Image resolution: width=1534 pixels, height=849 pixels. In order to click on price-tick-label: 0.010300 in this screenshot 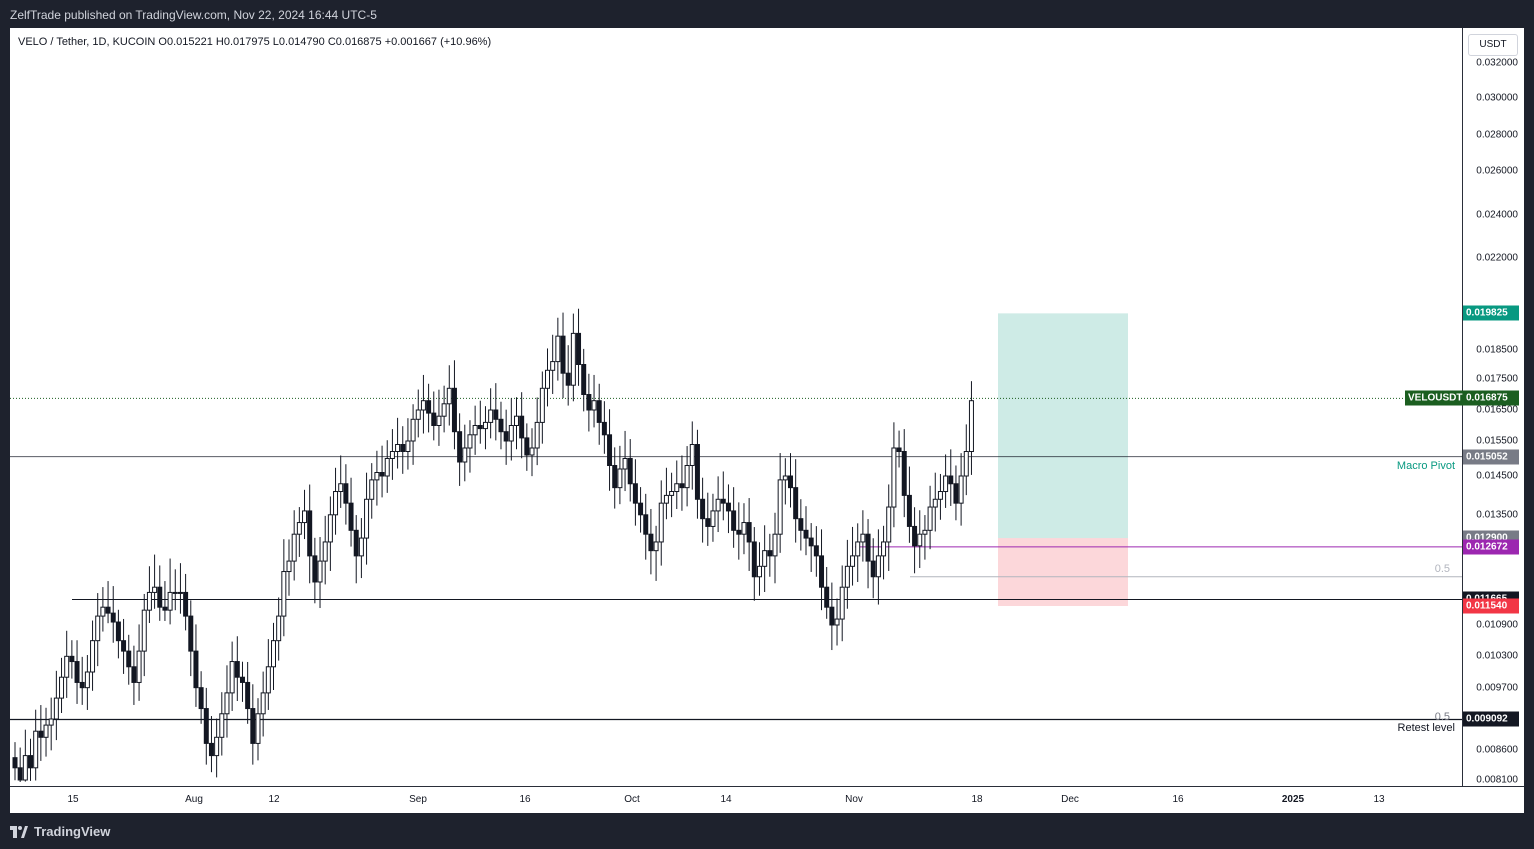, I will do `click(1497, 656)`.